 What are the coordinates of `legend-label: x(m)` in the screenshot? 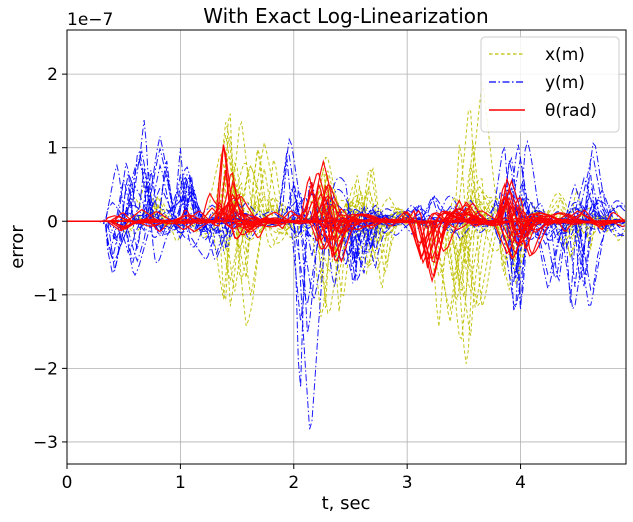 It's located at (565, 55).